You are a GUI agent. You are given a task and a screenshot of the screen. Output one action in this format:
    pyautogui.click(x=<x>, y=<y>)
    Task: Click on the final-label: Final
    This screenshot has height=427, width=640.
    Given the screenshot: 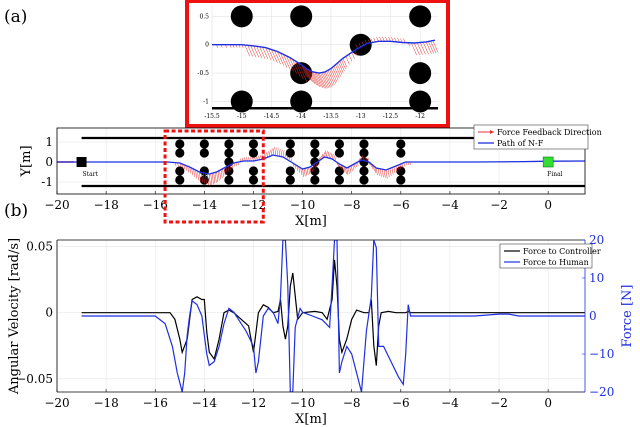 What is the action you would take?
    pyautogui.click(x=555, y=174)
    